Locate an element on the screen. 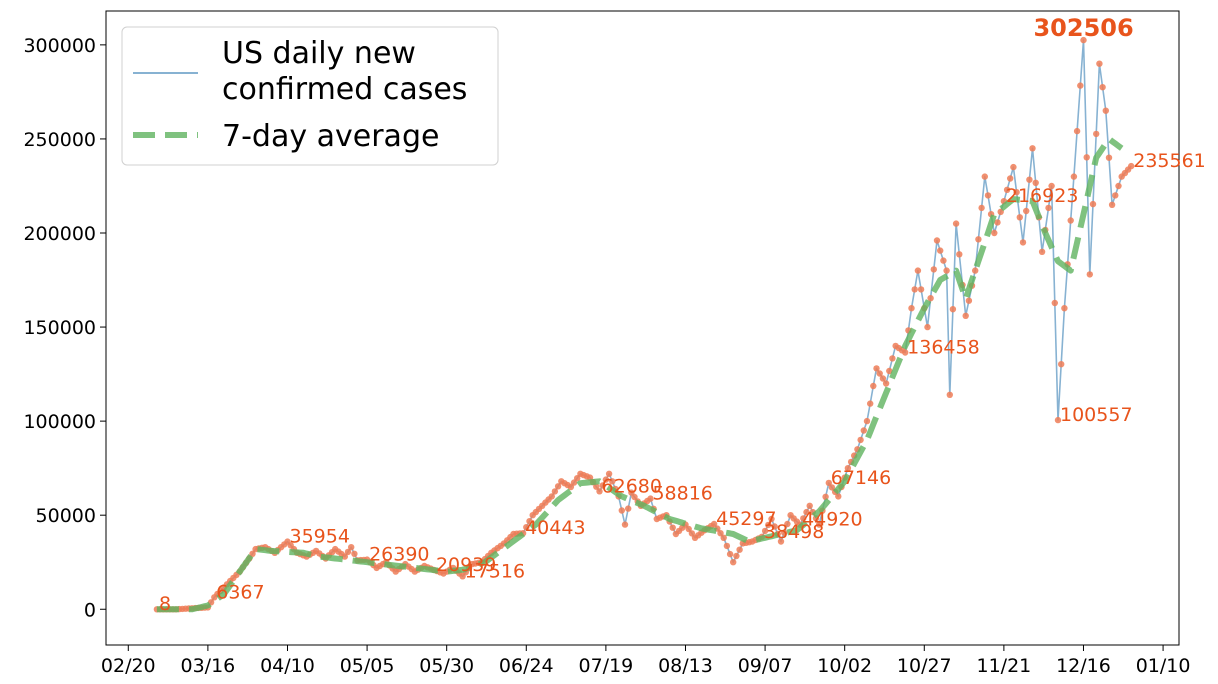 This screenshot has width=1218, height=684. x-tick-label: 07/19 is located at coordinates (606, 666).